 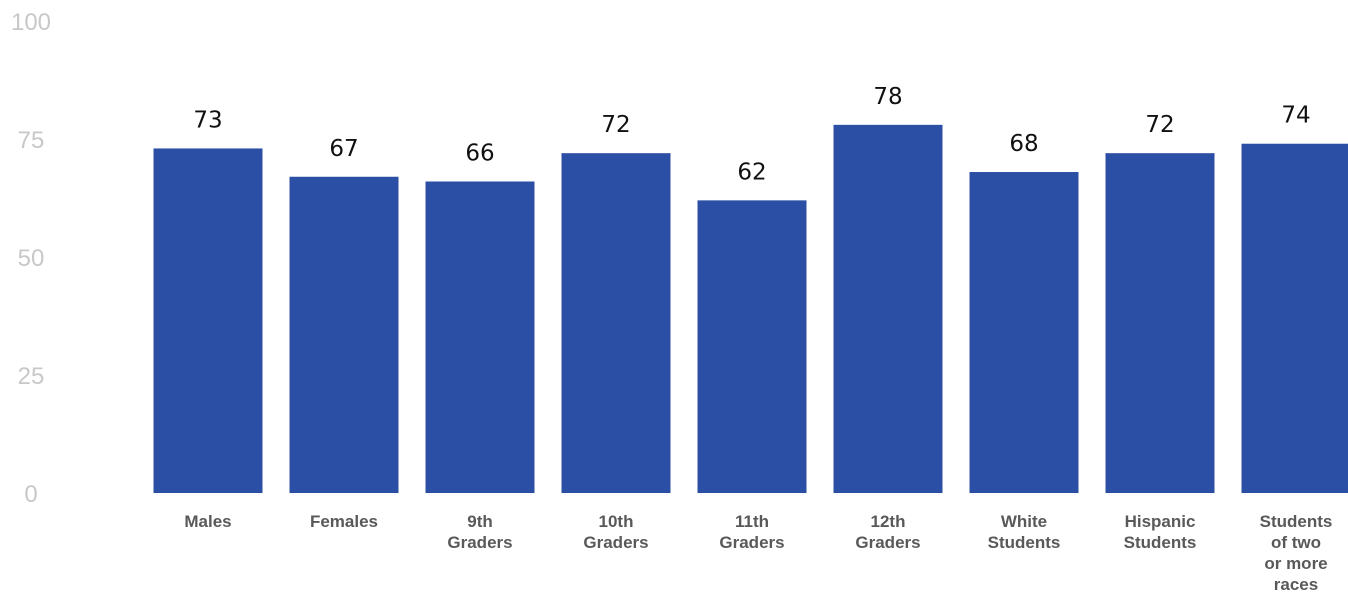 What do you see at coordinates (1296, 542) in the screenshot?
I see `x-tick-label-line: of two` at bounding box center [1296, 542].